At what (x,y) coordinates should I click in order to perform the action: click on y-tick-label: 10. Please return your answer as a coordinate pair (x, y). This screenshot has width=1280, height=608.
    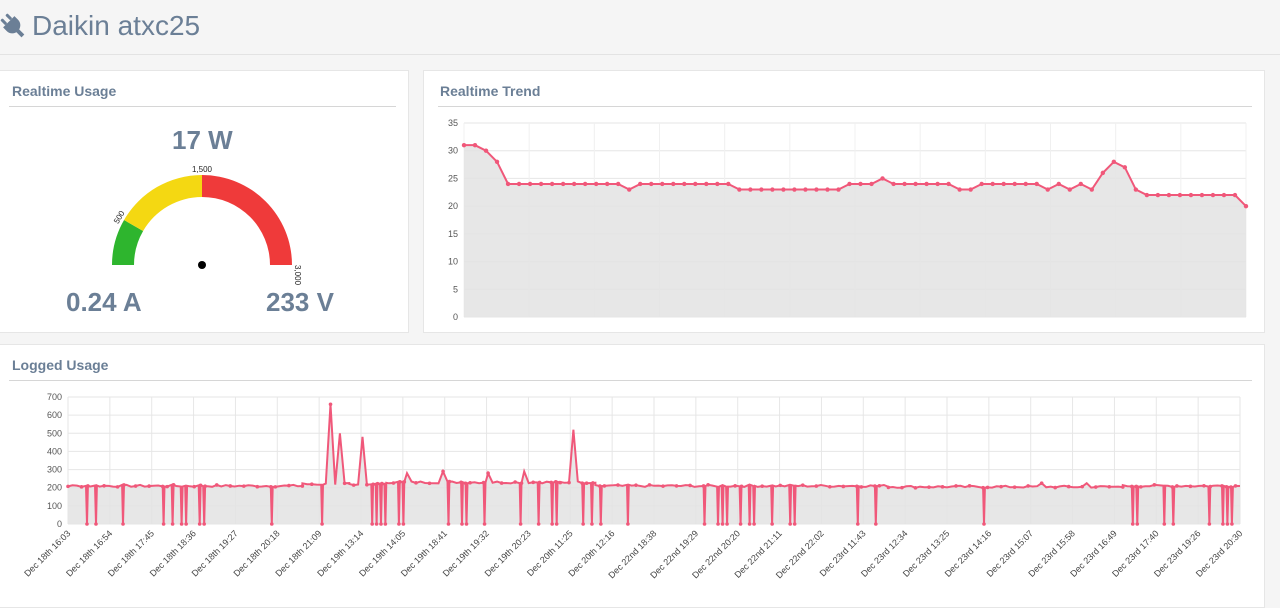
    Looking at the image, I should click on (453, 262).